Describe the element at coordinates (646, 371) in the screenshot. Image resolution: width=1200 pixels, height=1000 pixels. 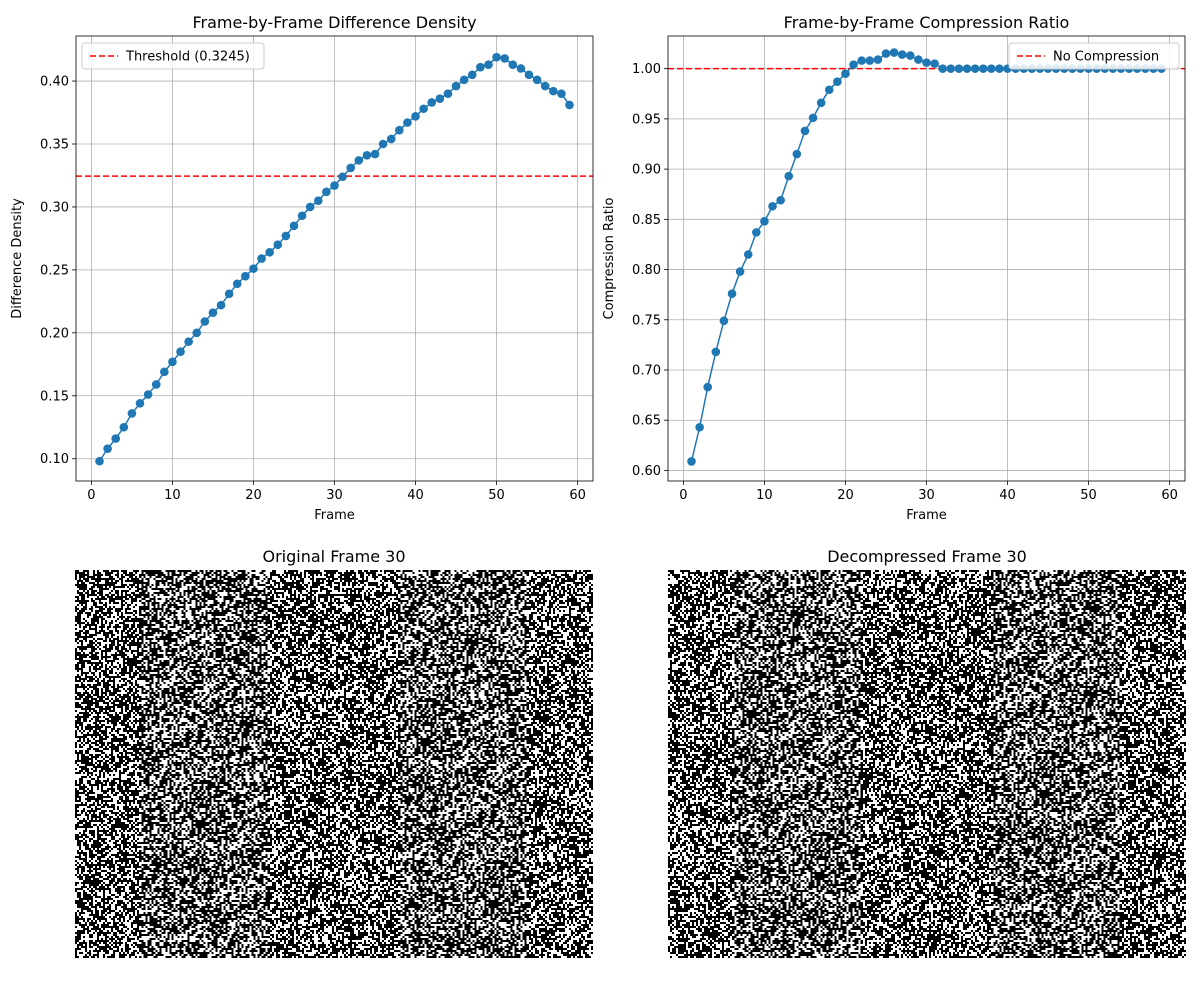
I see `y-tick-label: 0.70` at that location.